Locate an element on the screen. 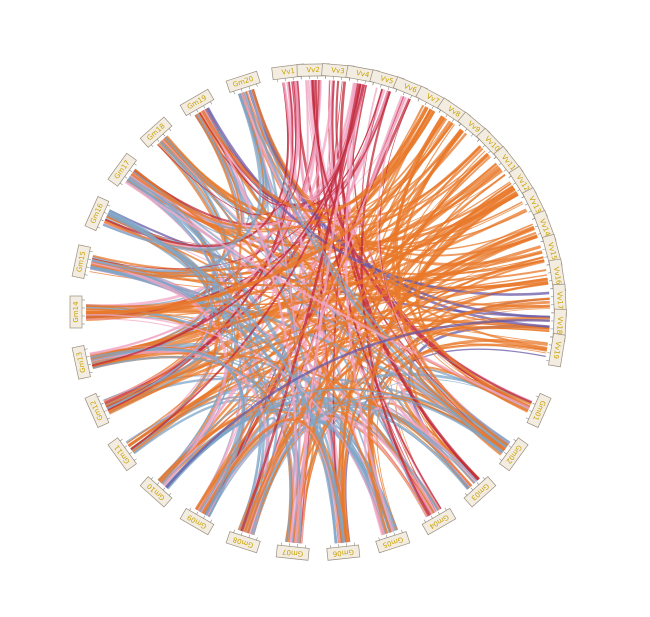  chromosome-segment: Gm16 is located at coordinates (97, 214).